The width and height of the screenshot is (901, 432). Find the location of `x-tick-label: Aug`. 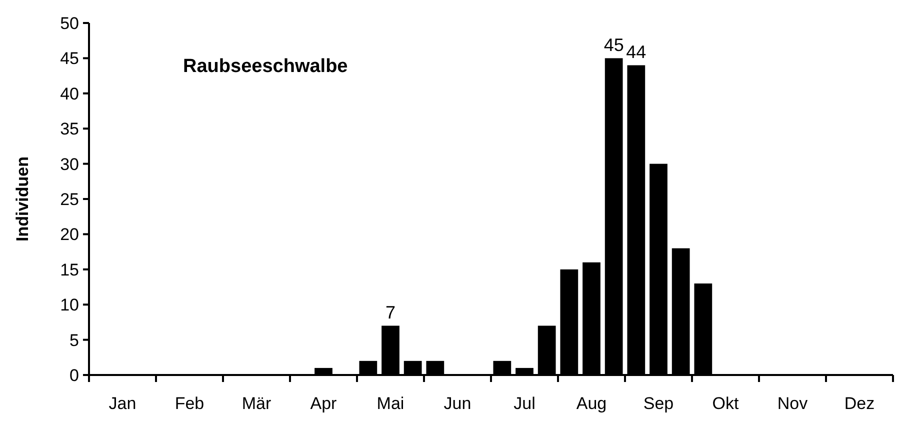

x-tick-label: Aug is located at coordinates (591, 403).